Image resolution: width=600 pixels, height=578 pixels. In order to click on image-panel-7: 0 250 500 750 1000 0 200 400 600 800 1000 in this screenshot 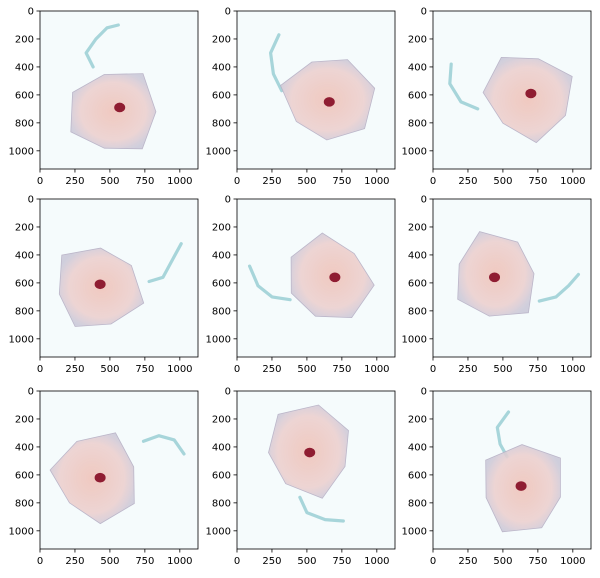, I will do `click(102, 476)`.